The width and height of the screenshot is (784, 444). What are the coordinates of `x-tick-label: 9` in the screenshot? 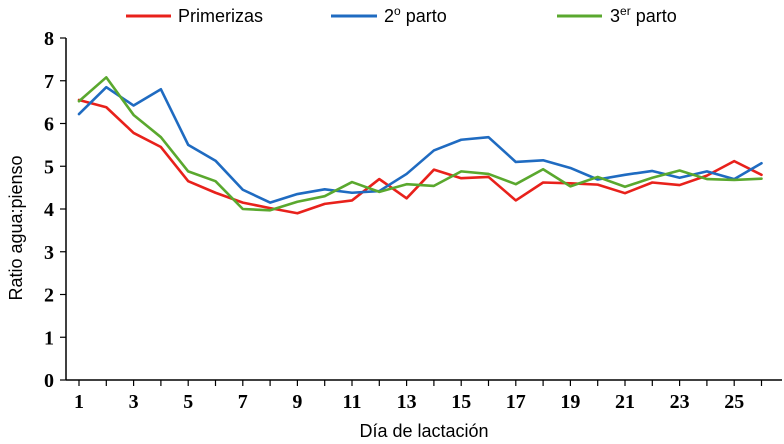 It's located at (297, 402).